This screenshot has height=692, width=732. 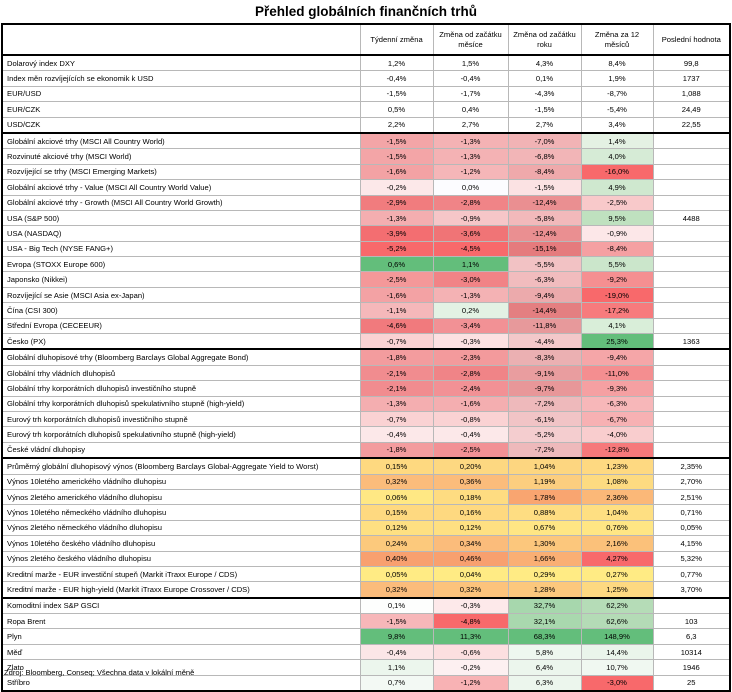 I want to click on cell-mtd: -1,7%, so click(x=470, y=94).